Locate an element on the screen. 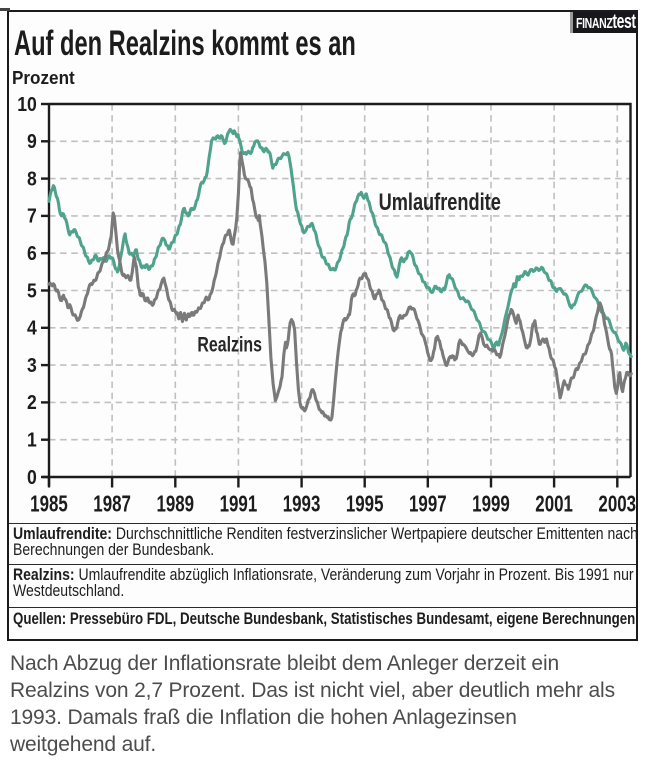 The image size is (645, 770). svg-text: 6 is located at coordinates (32, 253).